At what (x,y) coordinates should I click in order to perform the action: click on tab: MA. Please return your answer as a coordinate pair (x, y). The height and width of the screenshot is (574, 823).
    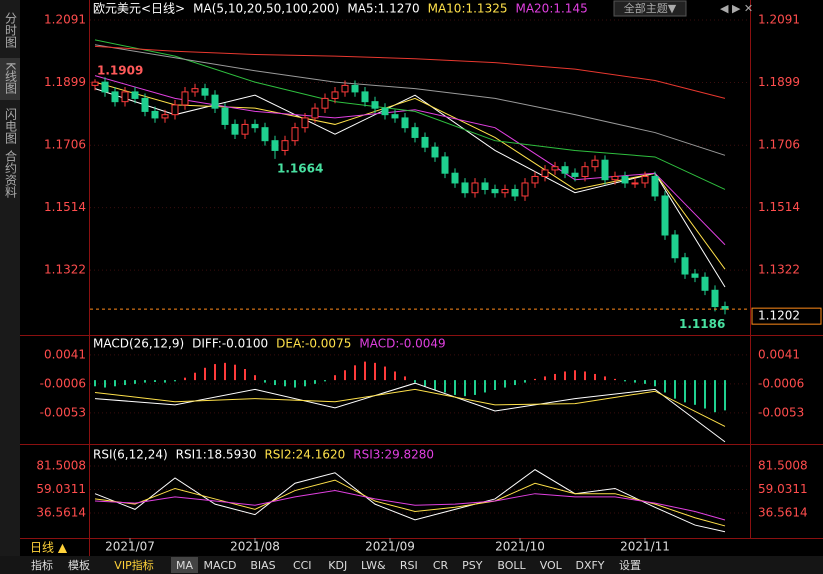
    Looking at the image, I should click on (184, 565).